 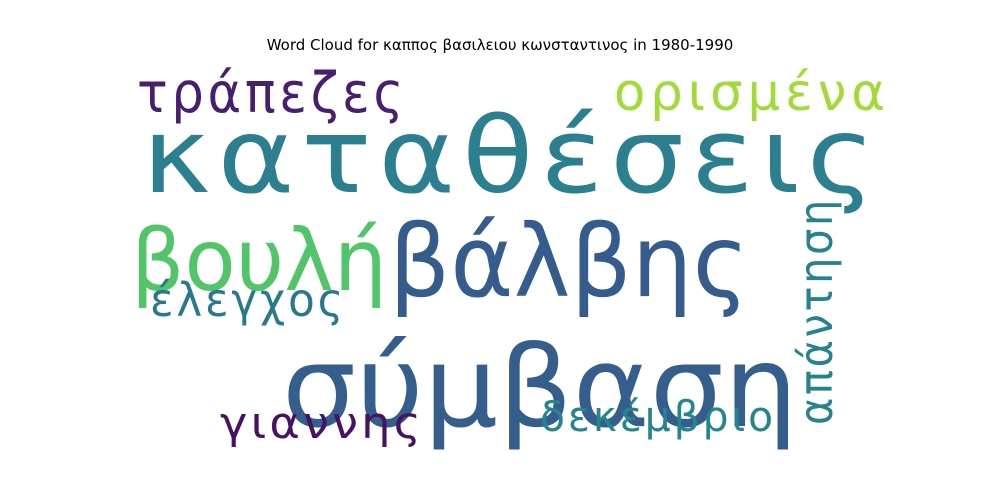 What do you see at coordinates (658, 416) in the screenshot?
I see `word-9: δεκέμβριο` at bounding box center [658, 416].